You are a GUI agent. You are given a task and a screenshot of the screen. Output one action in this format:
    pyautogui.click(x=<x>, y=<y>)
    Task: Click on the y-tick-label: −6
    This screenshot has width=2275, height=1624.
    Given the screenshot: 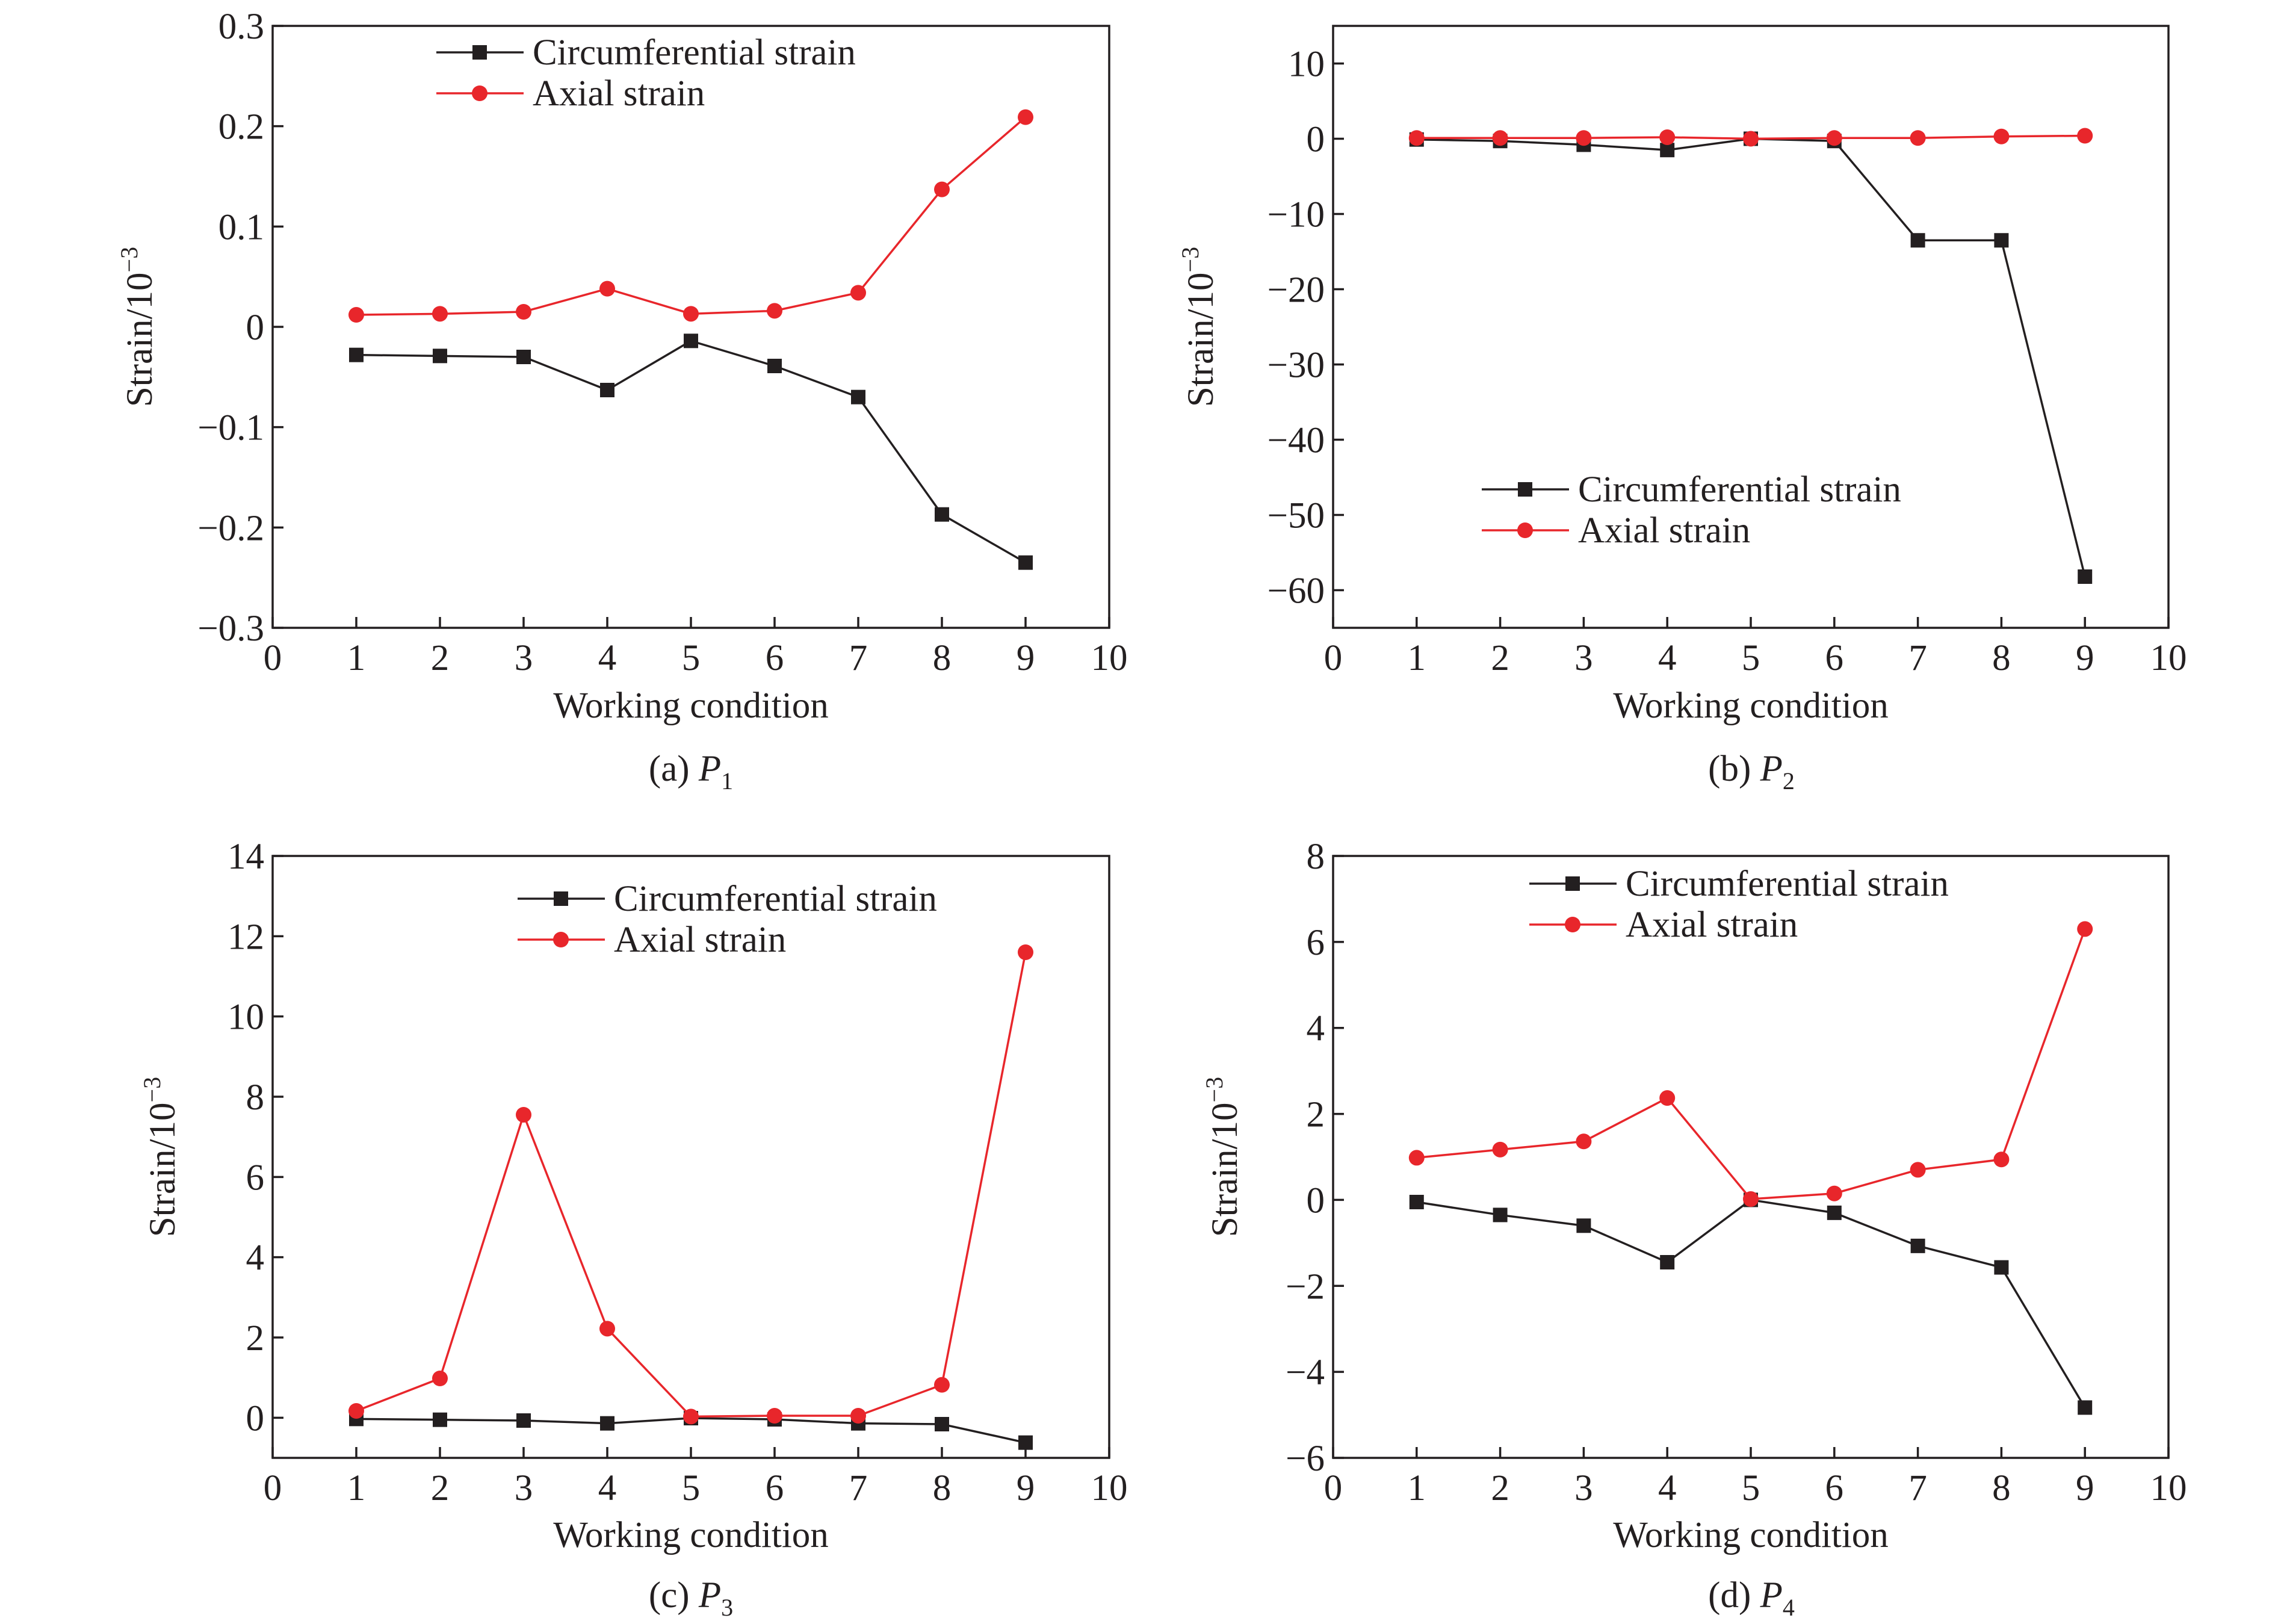 What is the action you would take?
    pyautogui.click(x=1306, y=1459)
    